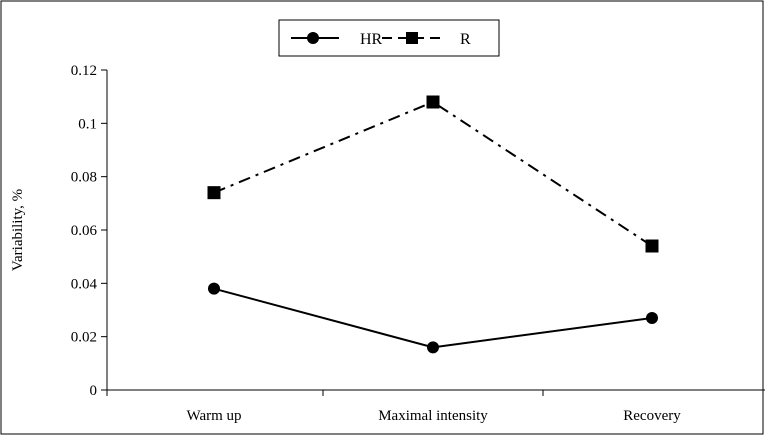 The width and height of the screenshot is (765, 436). I want to click on y-tick-label: 0.12, so click(84, 71).